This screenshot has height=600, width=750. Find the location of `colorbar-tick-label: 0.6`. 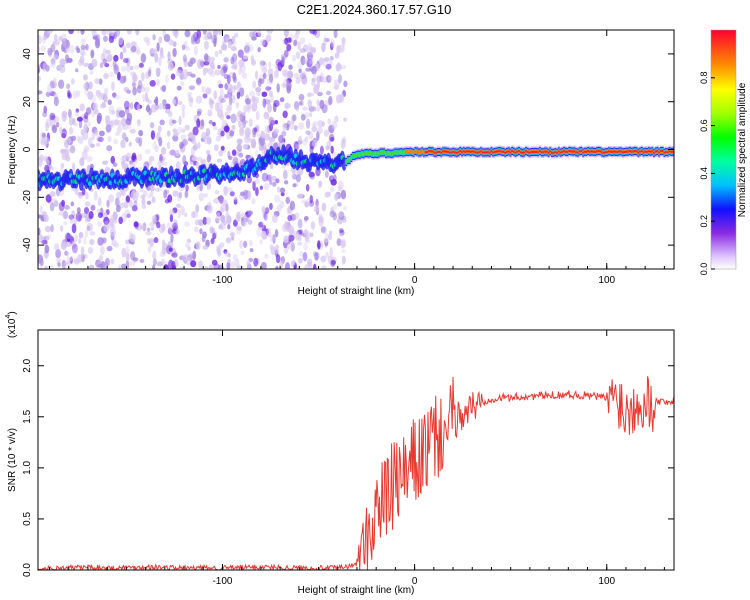

colorbar-tick-label: 0.6 is located at coordinates (704, 125).